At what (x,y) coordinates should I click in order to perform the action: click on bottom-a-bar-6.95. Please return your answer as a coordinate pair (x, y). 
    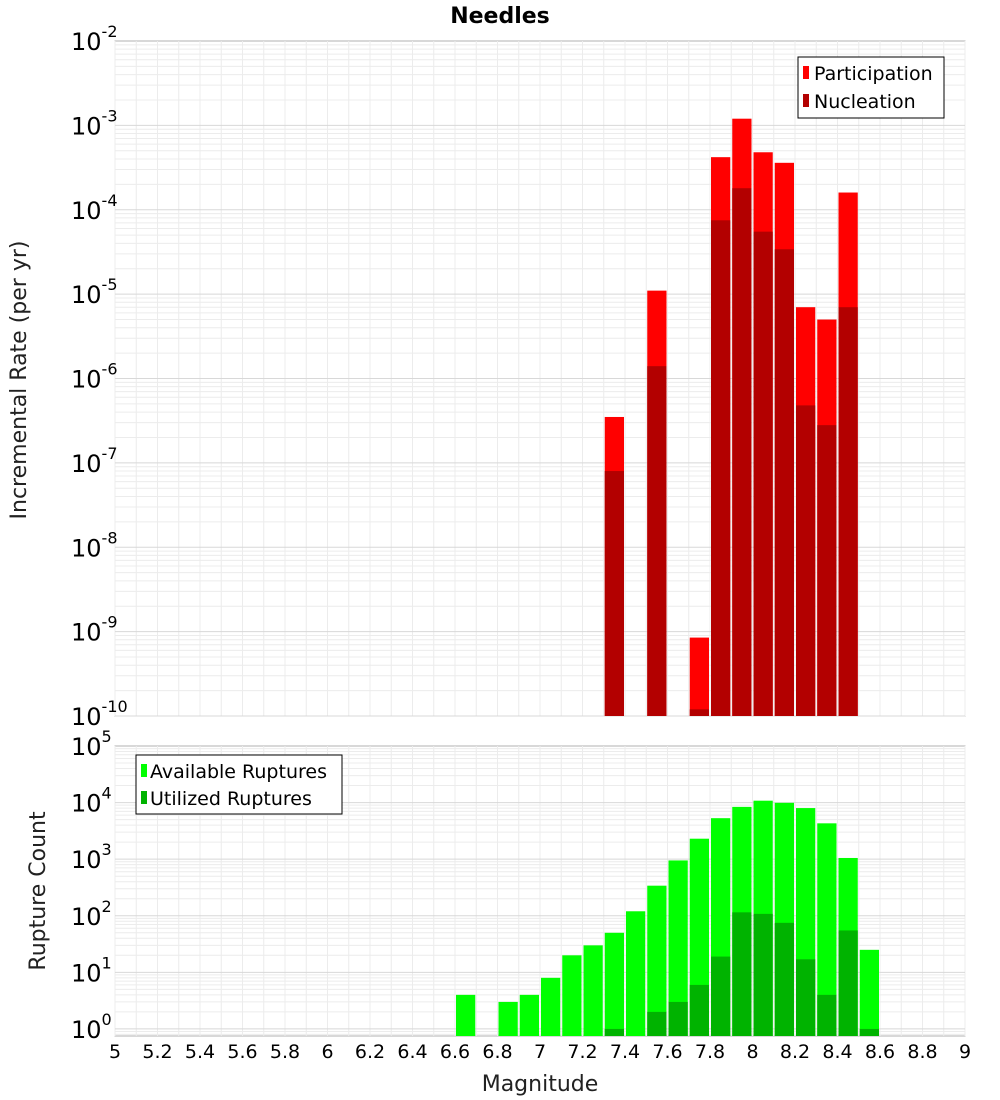
    Looking at the image, I should click on (529, 1015).